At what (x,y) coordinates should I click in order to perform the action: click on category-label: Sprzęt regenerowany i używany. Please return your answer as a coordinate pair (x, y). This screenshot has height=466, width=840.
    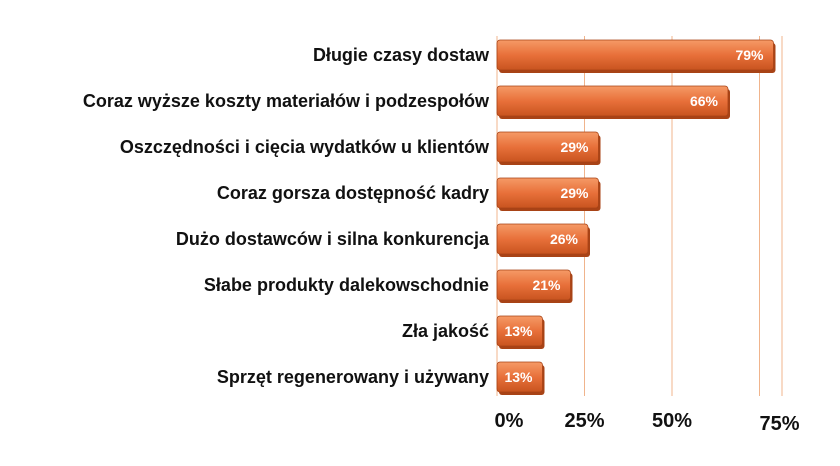
    Looking at the image, I should click on (353, 377).